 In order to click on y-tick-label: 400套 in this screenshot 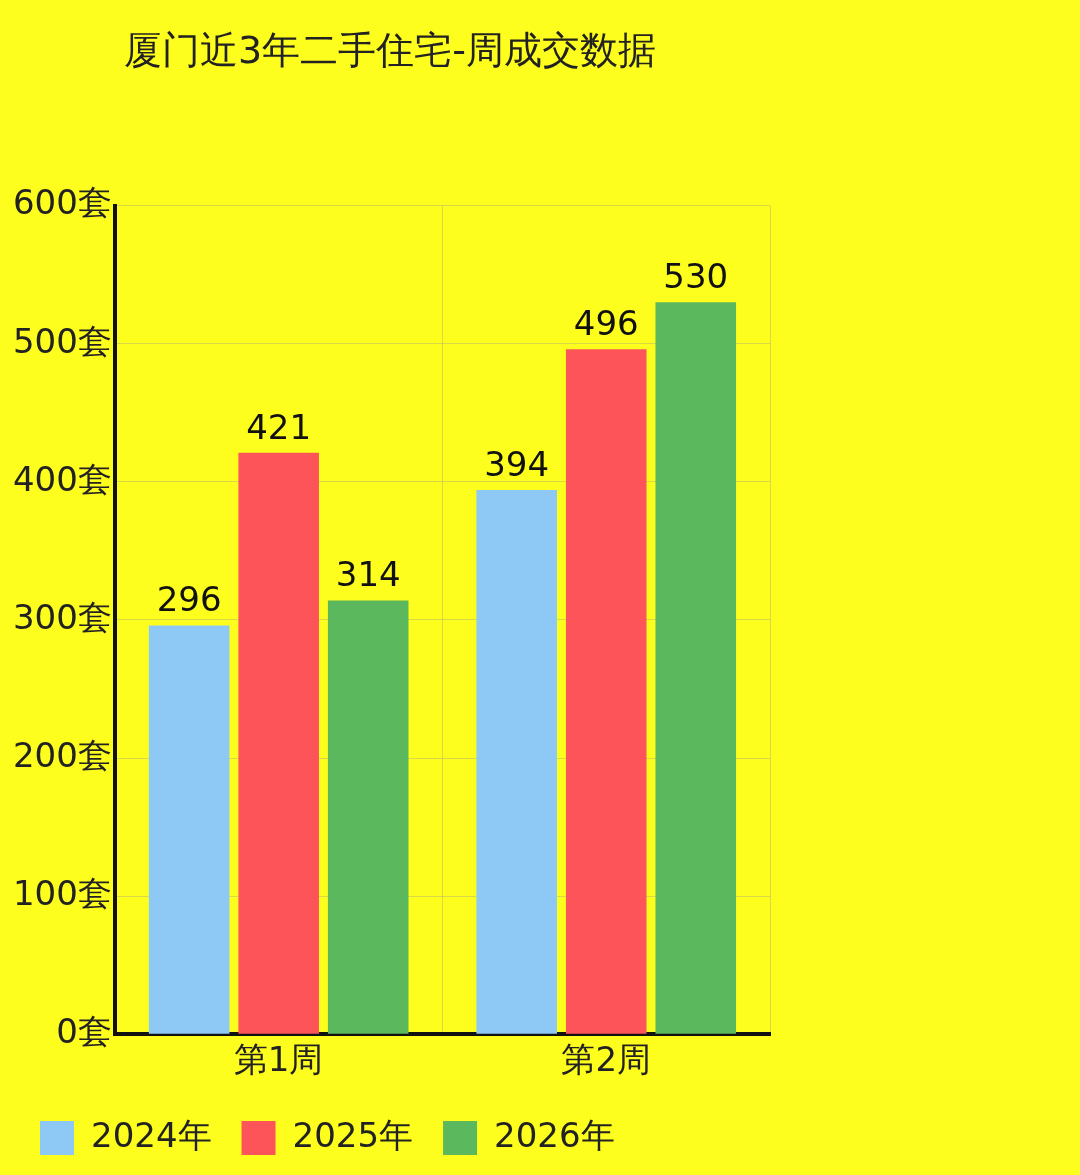, I will do `click(62, 478)`.